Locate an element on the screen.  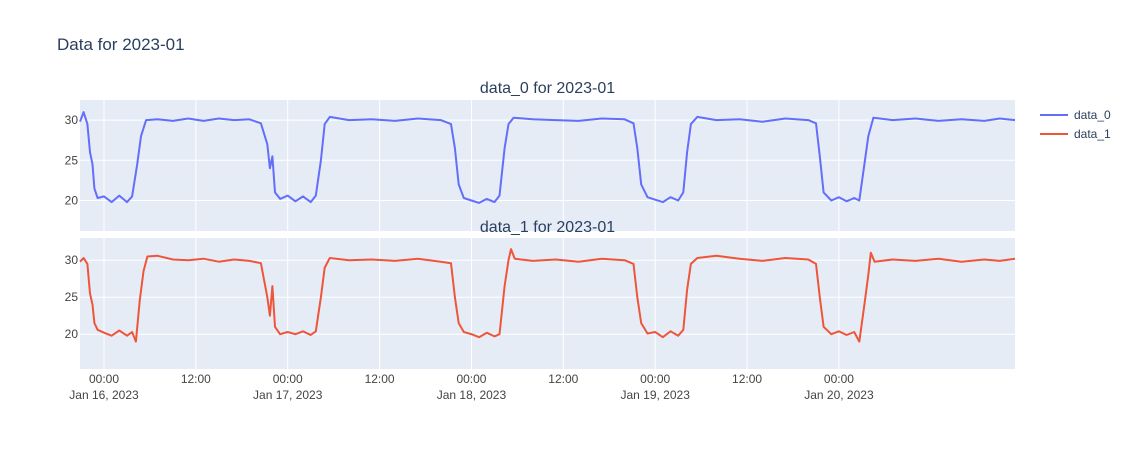
subplot-title: data_1 for 2023-01 is located at coordinates (547, 227).